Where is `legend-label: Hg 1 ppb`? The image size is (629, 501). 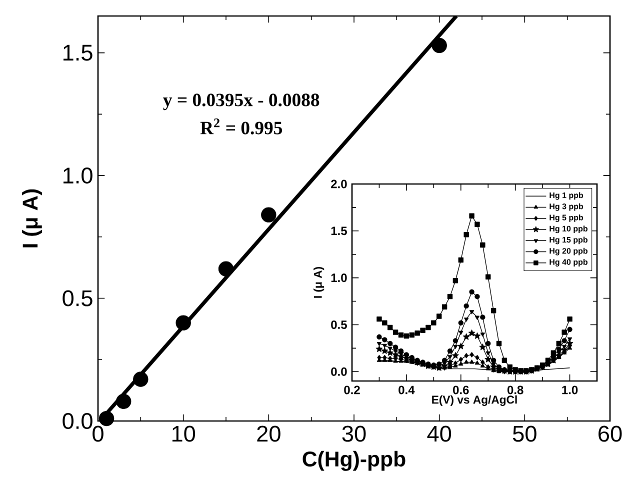
legend-label: Hg 1 ppb is located at coordinates (567, 196).